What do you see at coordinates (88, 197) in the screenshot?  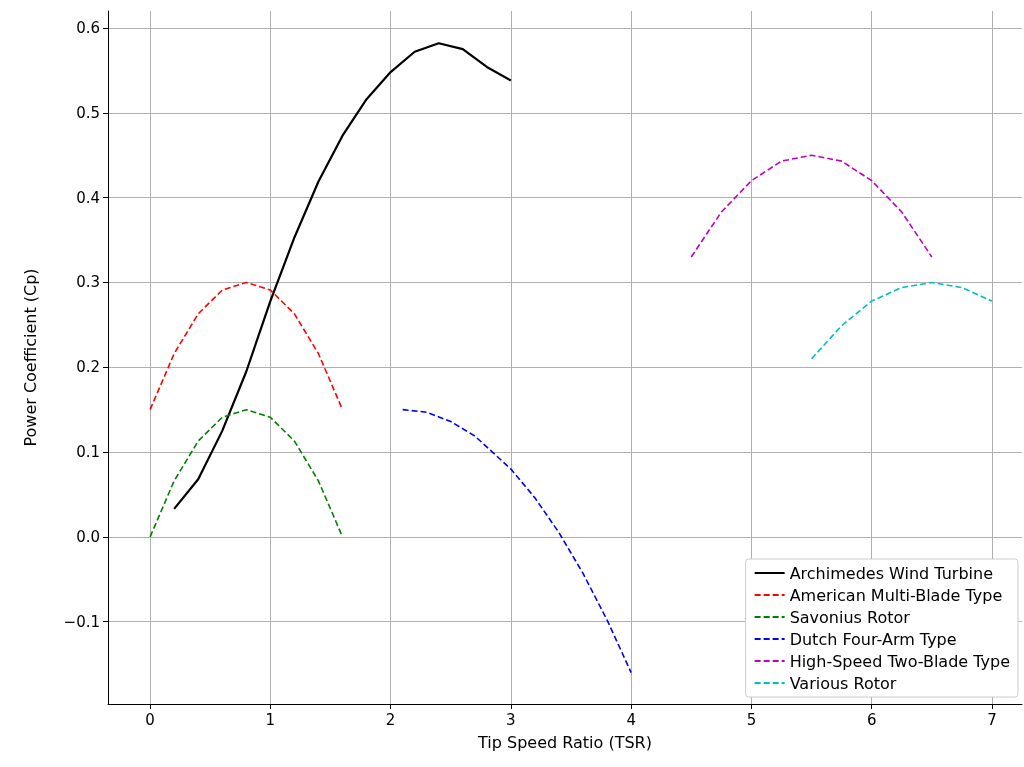 I see `y-tick-label: 0.4` at bounding box center [88, 197].